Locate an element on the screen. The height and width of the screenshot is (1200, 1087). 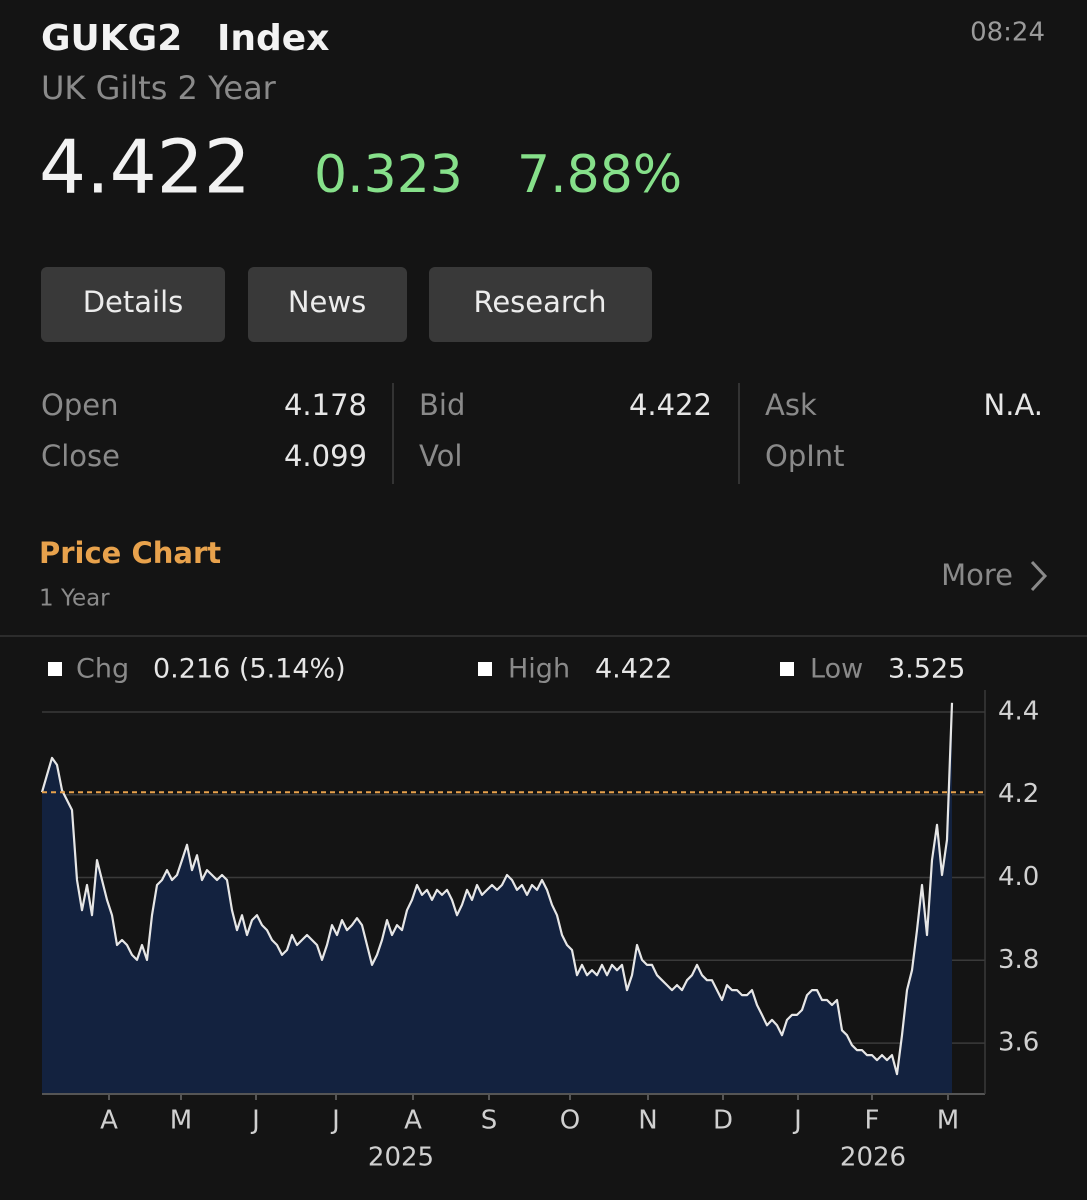
field-label: Open is located at coordinates (79, 405).